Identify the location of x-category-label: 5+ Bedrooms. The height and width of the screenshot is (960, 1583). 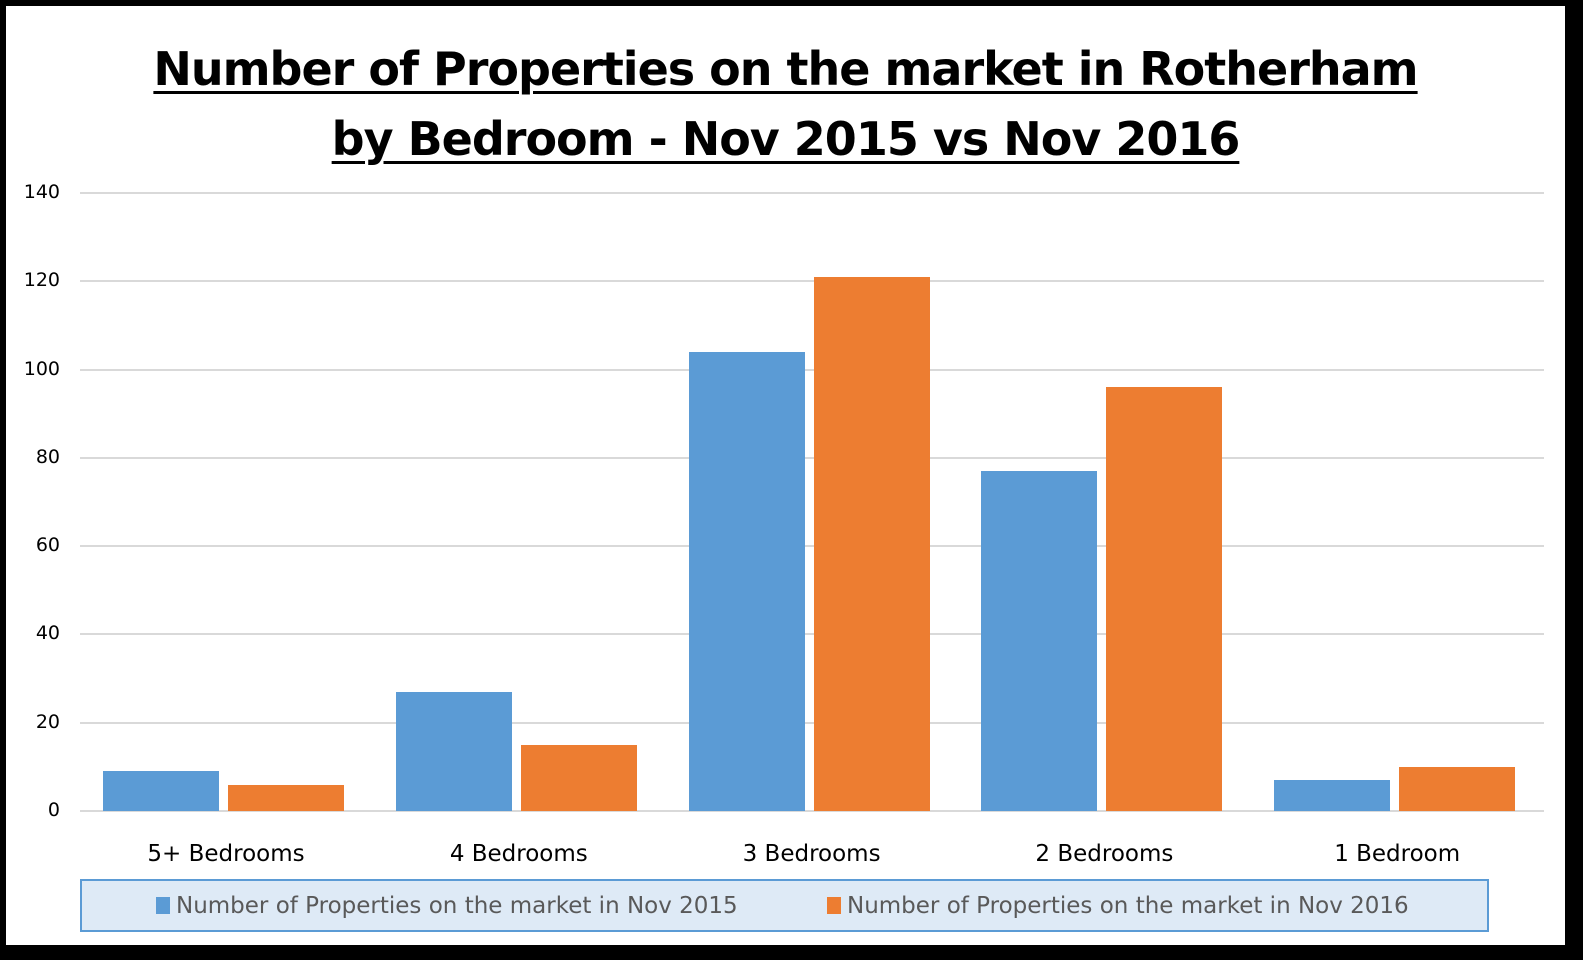
(226, 854).